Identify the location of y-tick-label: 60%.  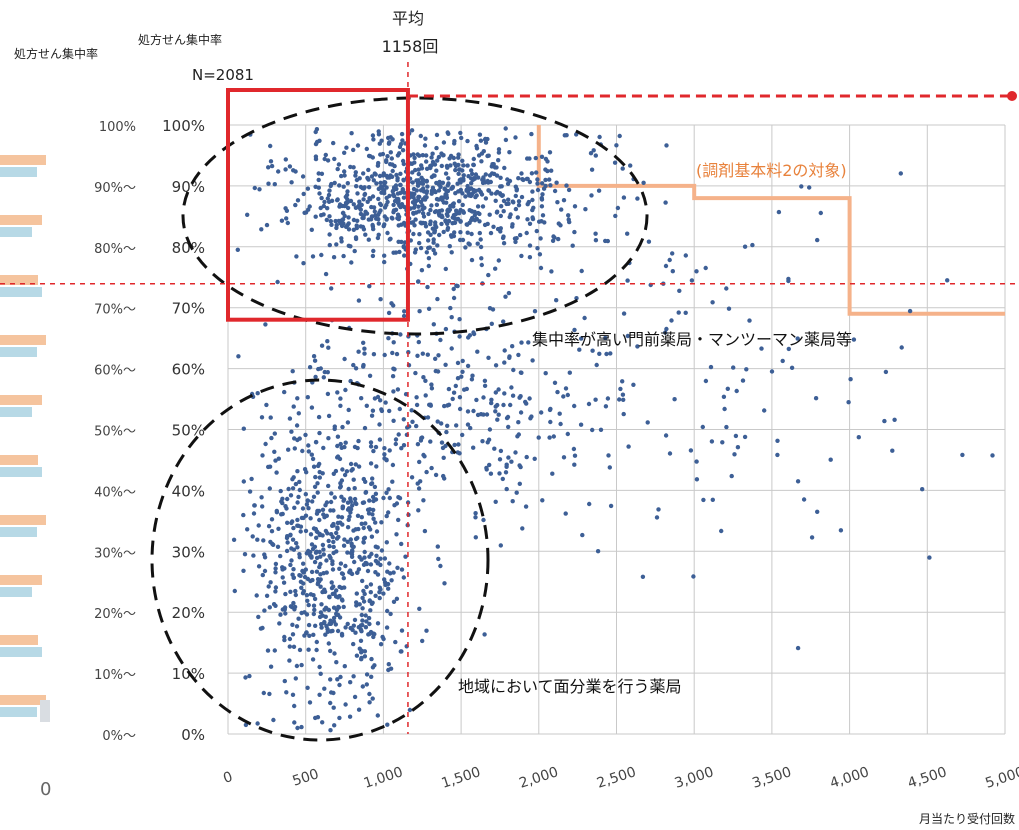
(188, 370).